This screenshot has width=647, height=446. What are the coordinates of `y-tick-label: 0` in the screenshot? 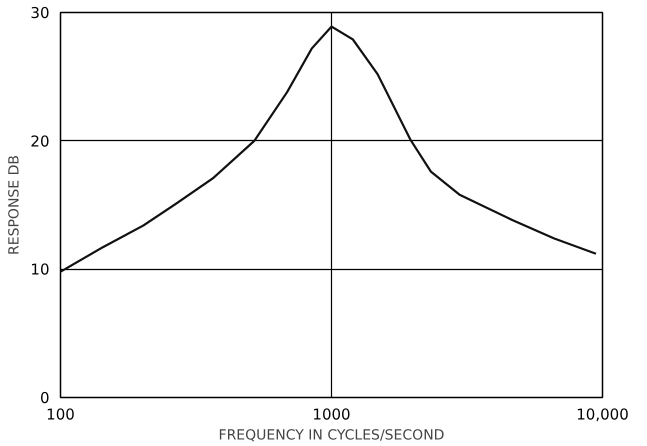 It's located at (45, 398).